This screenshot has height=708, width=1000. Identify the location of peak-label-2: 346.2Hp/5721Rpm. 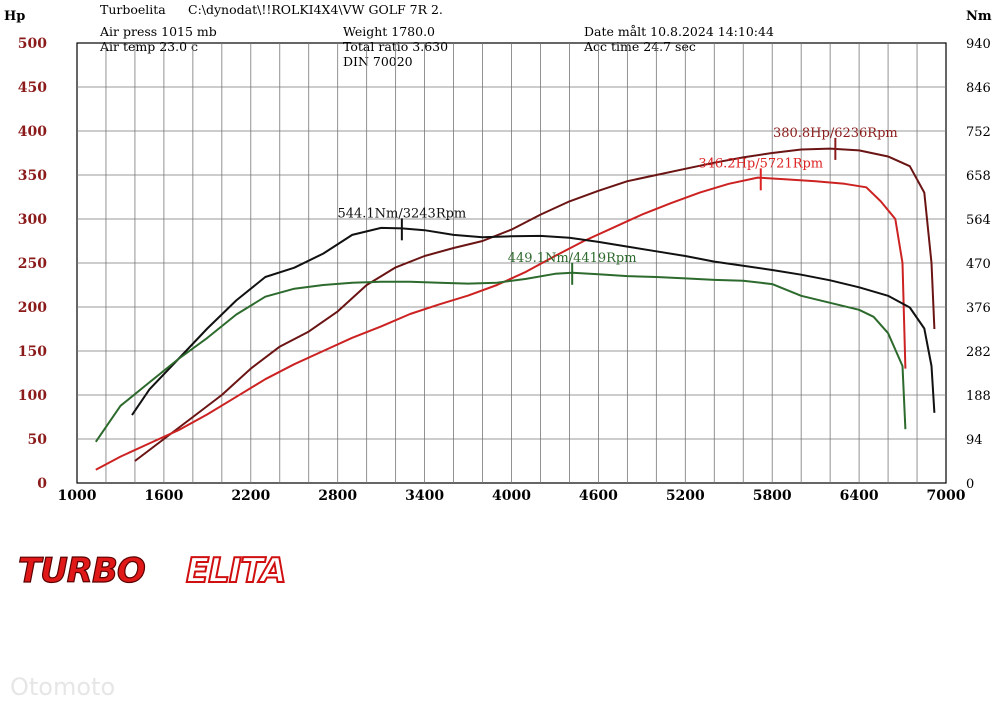
(760, 163).